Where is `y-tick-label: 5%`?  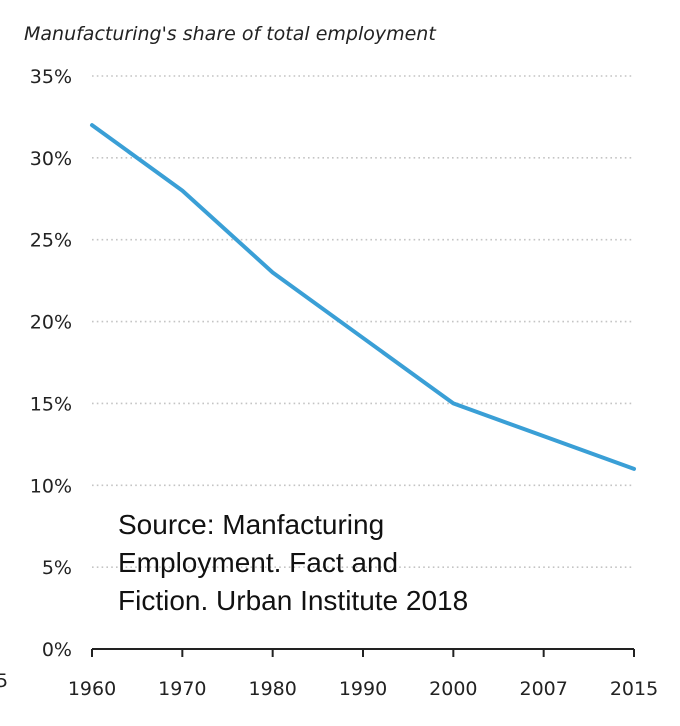
y-tick-label: 5% is located at coordinates (57, 568).